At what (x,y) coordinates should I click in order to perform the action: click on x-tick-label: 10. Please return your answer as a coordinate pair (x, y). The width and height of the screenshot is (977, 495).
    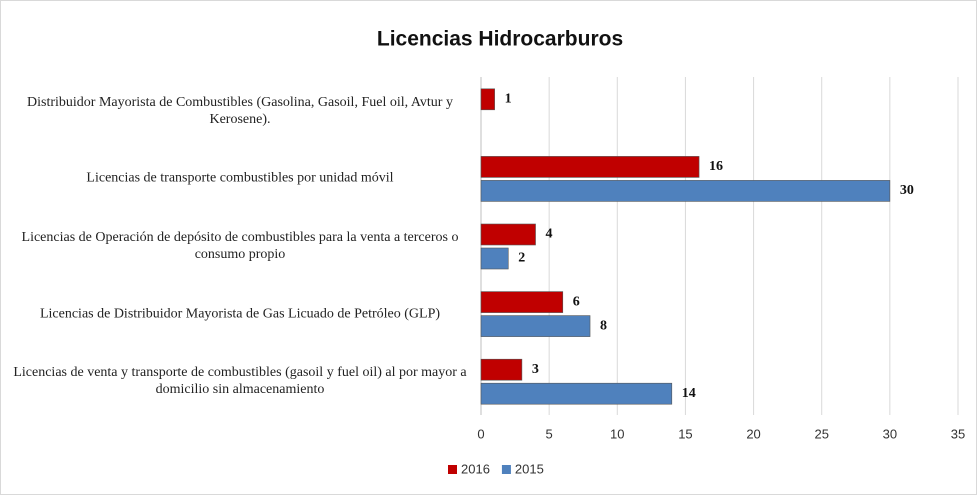
    Looking at the image, I should click on (617, 433).